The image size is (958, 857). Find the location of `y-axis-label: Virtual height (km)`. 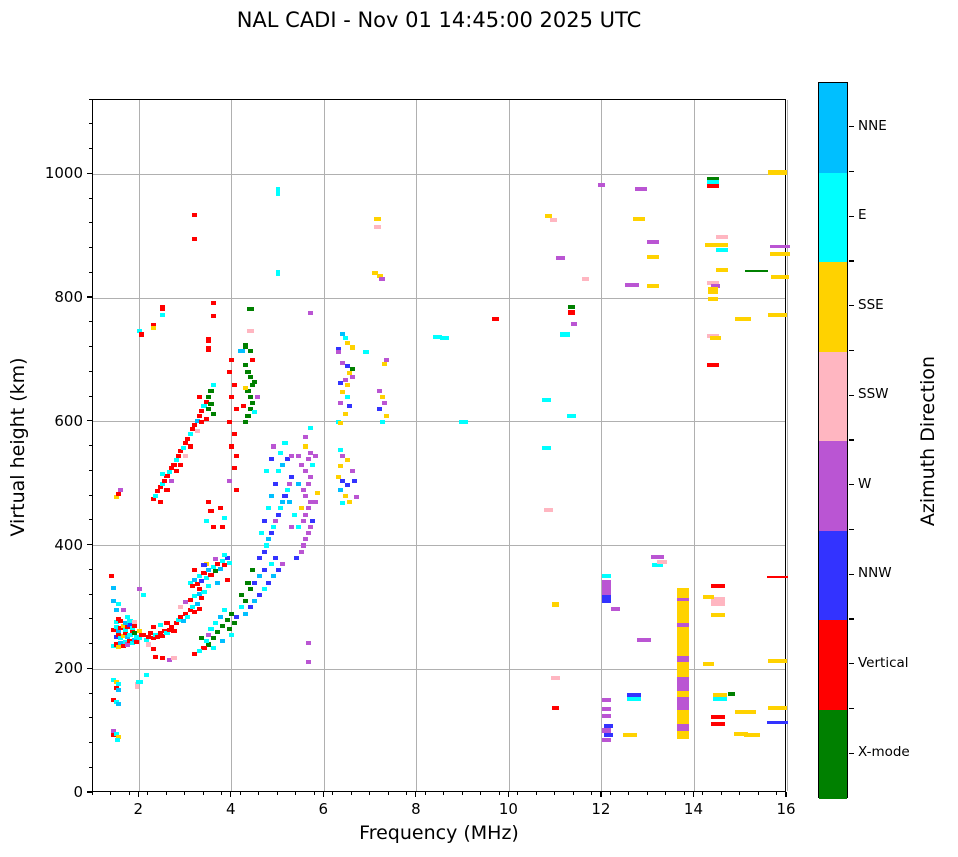

y-axis-label: Virtual height (km) is located at coordinates (18, 447).